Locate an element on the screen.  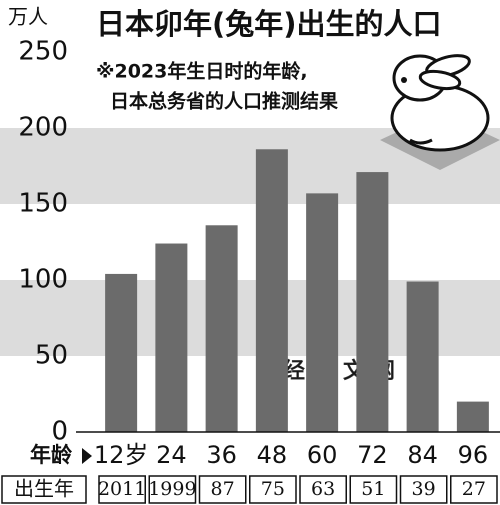
y-unit: 万人 is located at coordinates (28, 17).